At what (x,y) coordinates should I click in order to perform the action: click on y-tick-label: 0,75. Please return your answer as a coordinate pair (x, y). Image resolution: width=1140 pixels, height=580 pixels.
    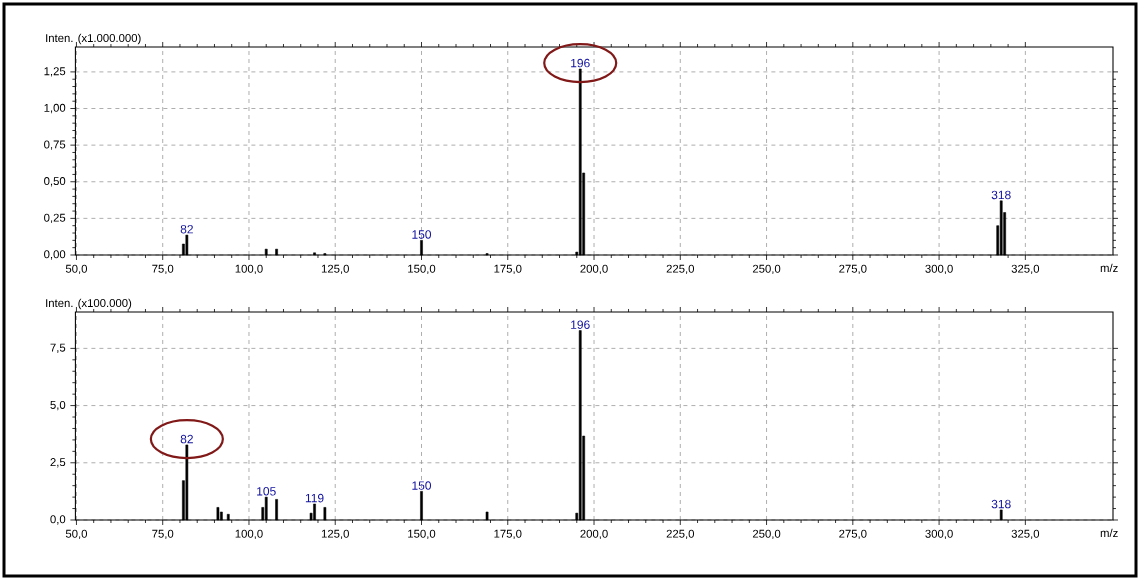
    Looking at the image, I should click on (55, 145).